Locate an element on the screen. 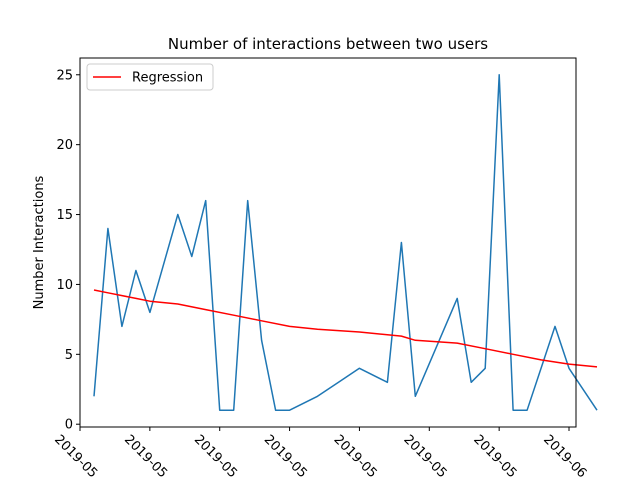  y-tick-label: 20 is located at coordinates (64, 145).